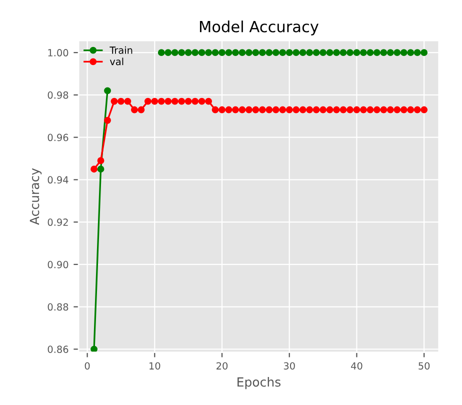 The image size is (462, 405). What do you see at coordinates (58, 307) in the screenshot?
I see `y-tick-label: 0.88` at bounding box center [58, 307].